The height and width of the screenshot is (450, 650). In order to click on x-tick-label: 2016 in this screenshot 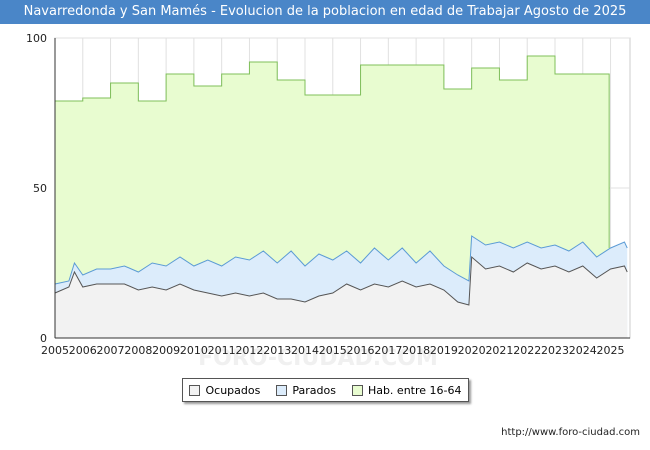, I will do `click(361, 350)`.